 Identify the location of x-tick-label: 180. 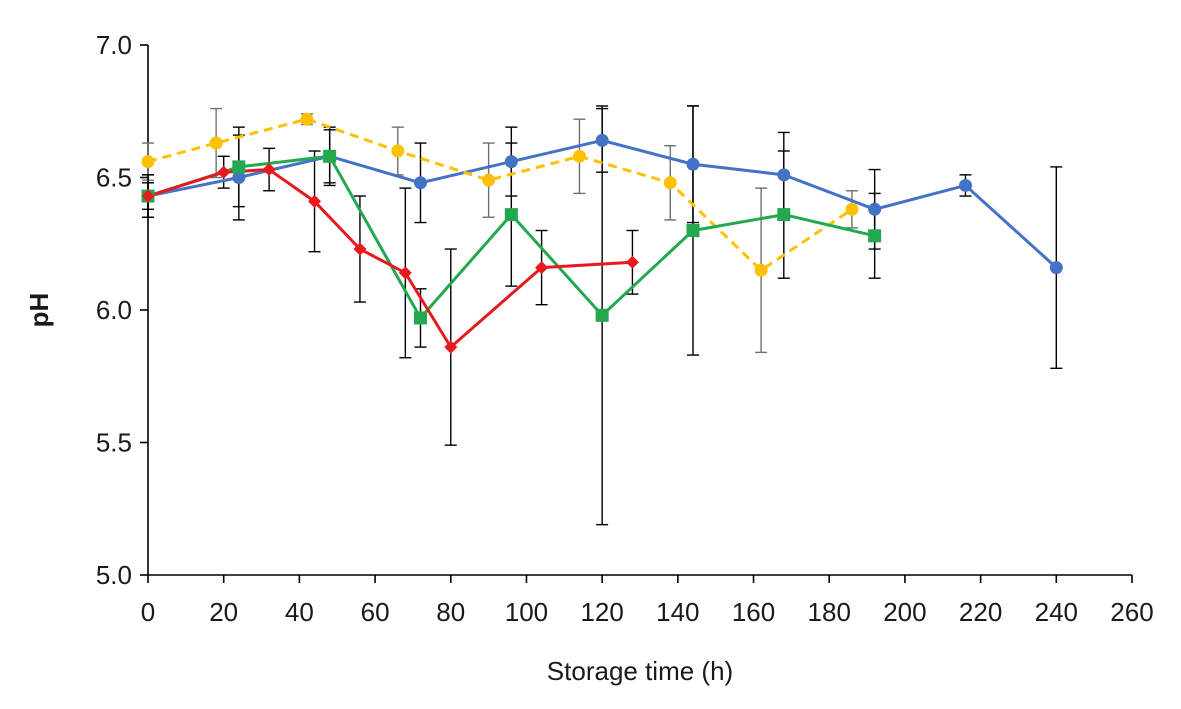
(829, 612).